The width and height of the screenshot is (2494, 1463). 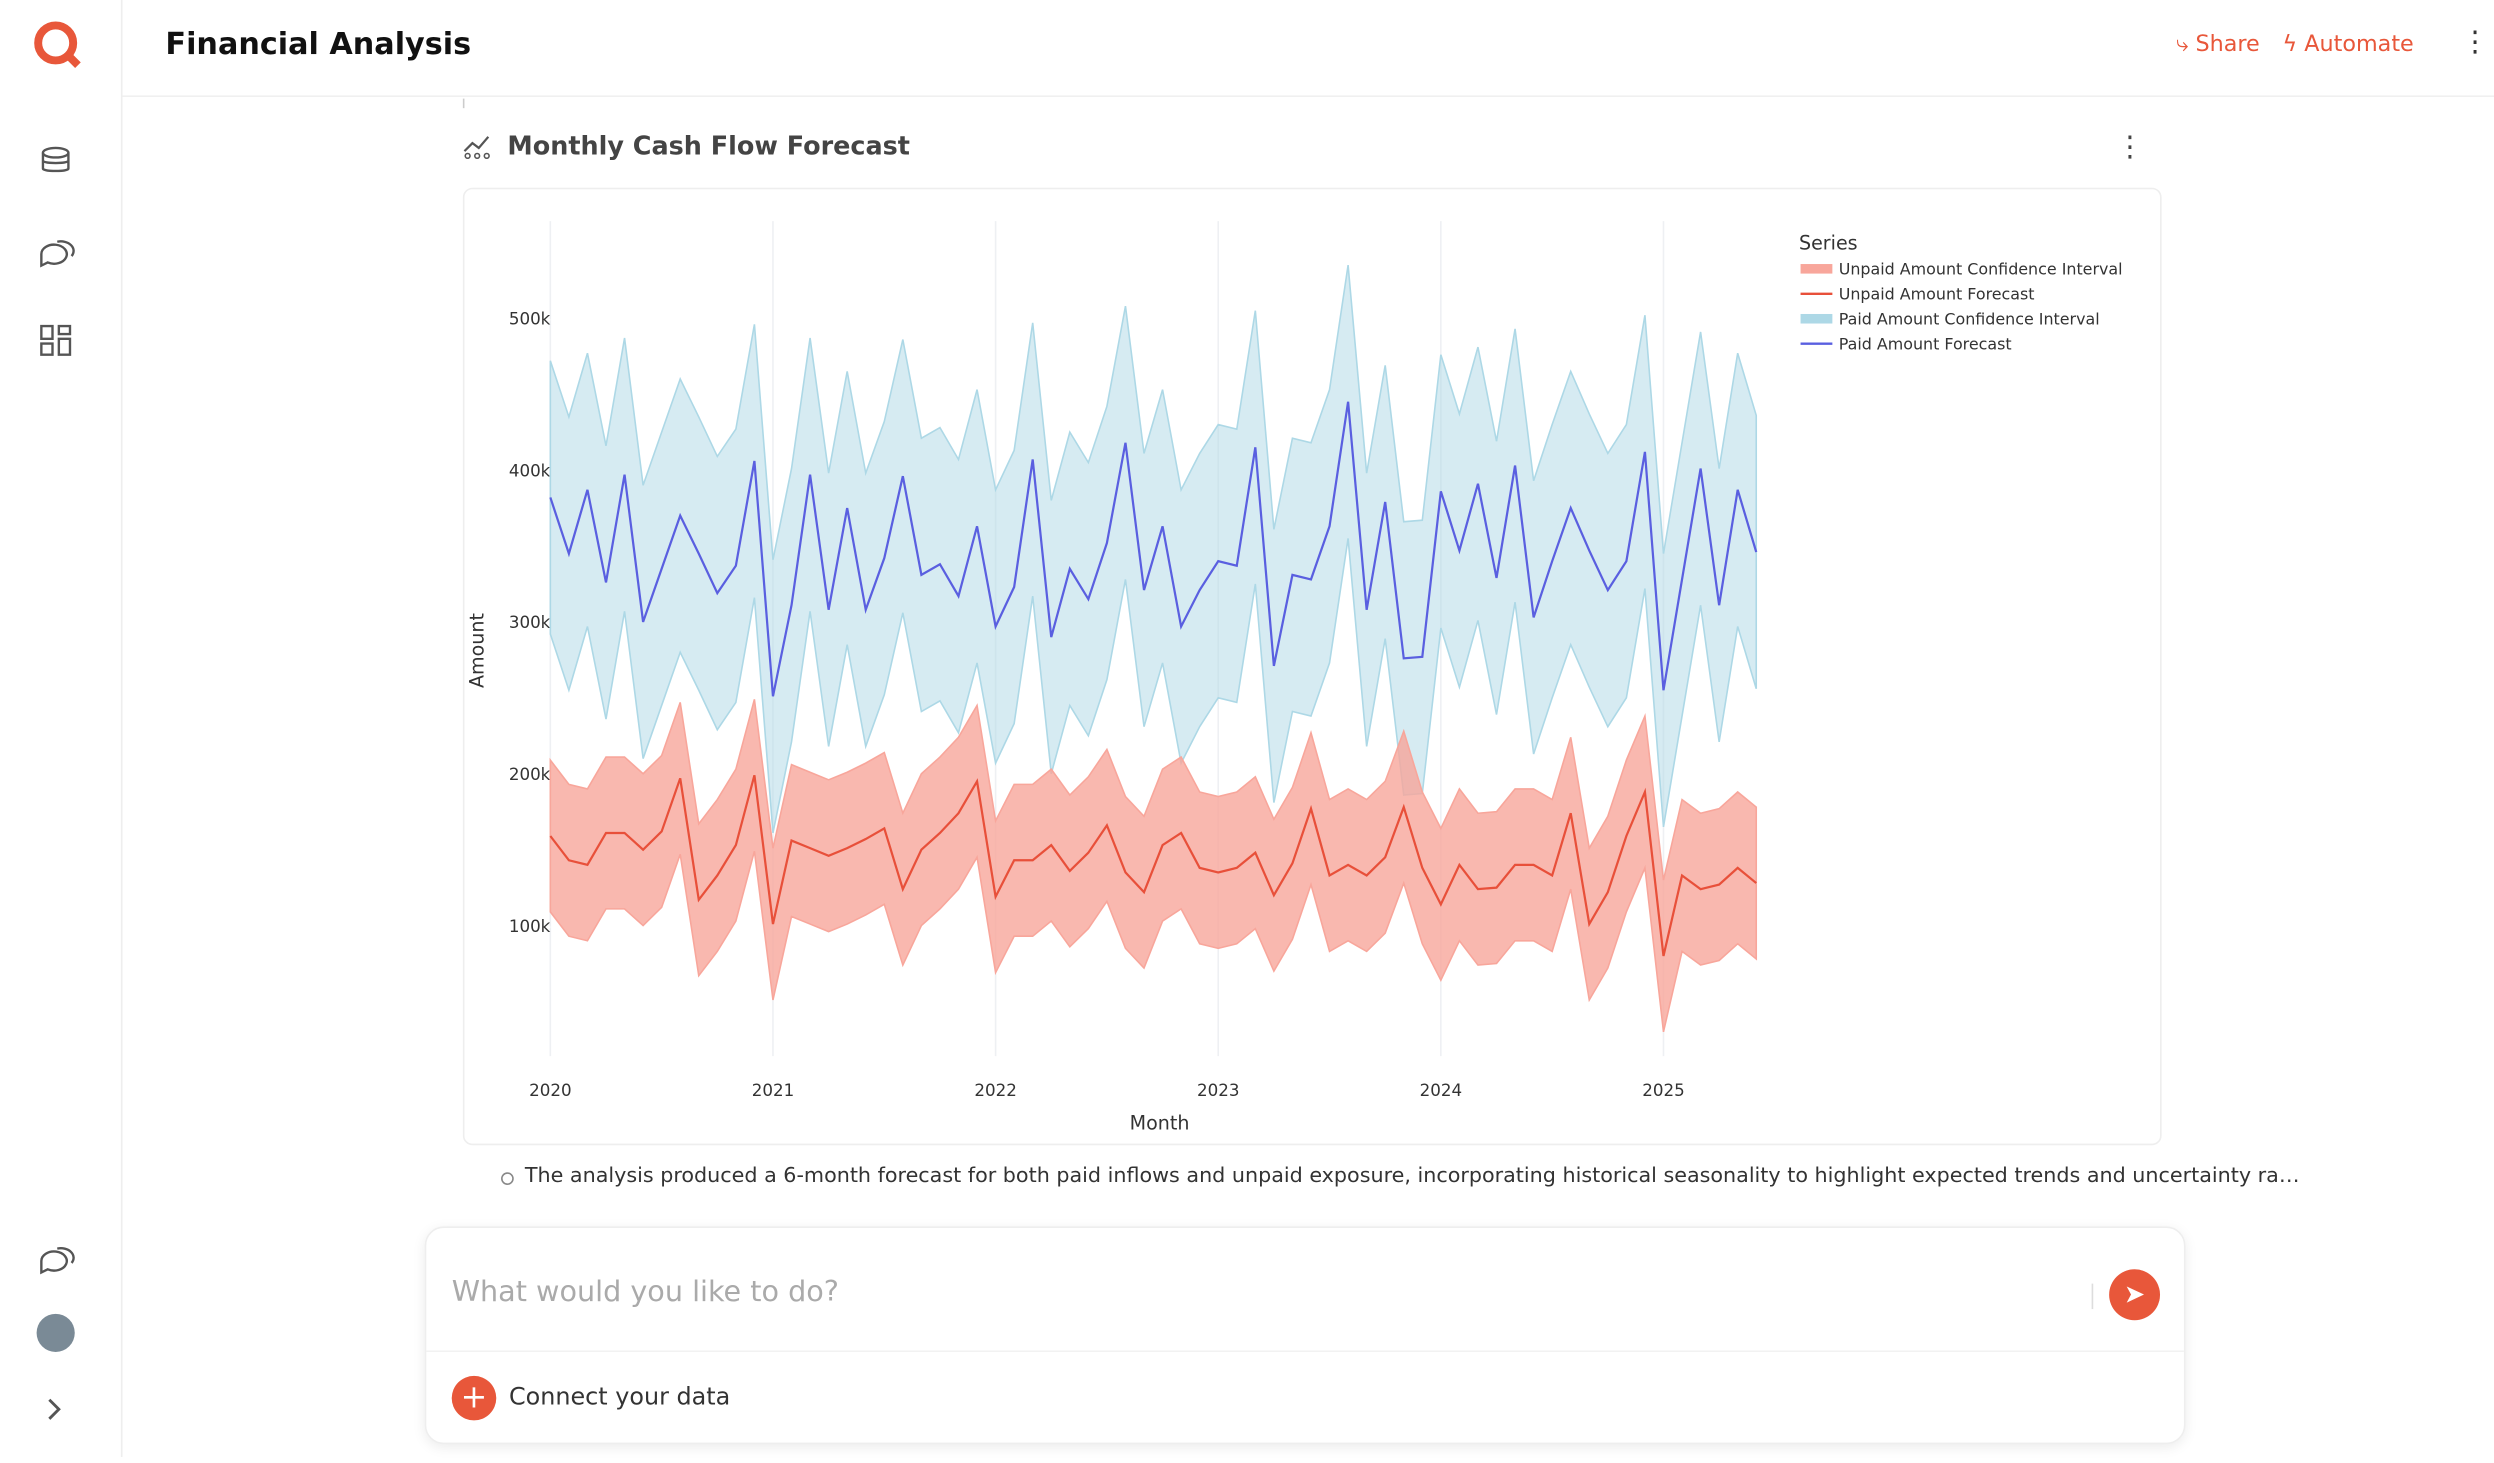 What do you see at coordinates (1308, 49) in the screenshot?
I see `header: Financial Analysis ⤷ Share ϟ Automate ⋮` at bounding box center [1308, 49].